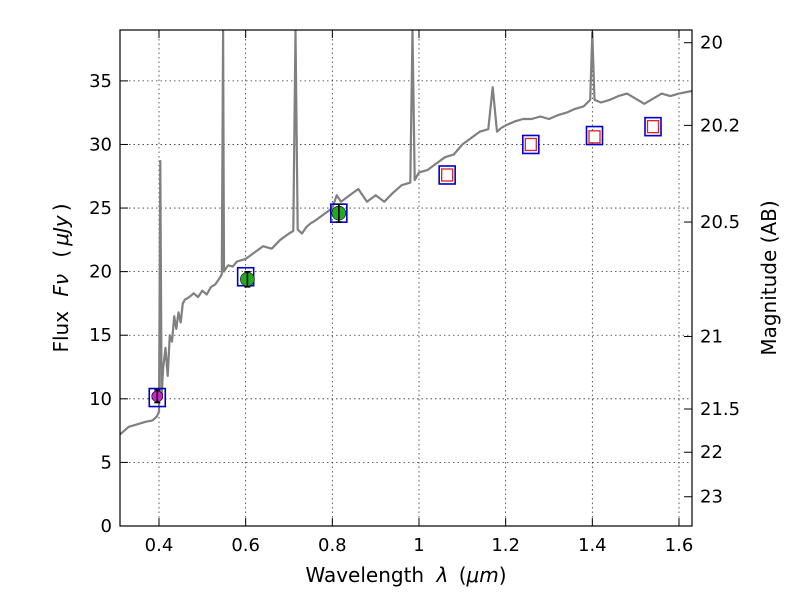 The height and width of the screenshot is (600, 800). I want to click on x-axis-label: Wavelength λ (μm), so click(405, 575).